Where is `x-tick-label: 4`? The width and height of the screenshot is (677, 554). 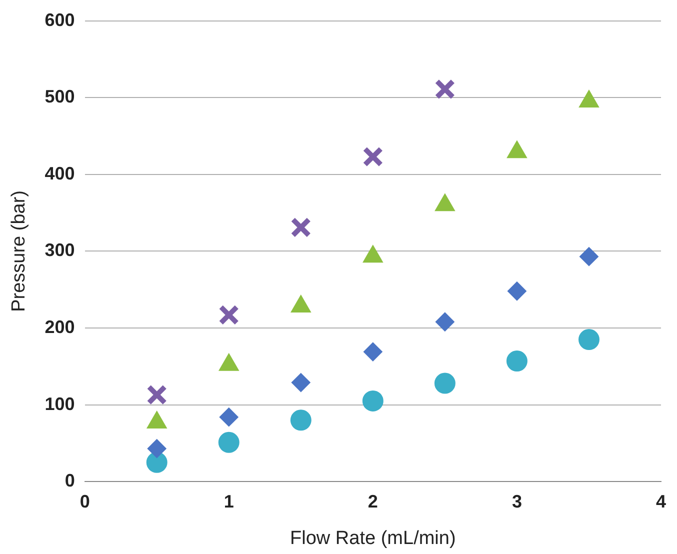
x-tick-label: 4 is located at coordinates (661, 501).